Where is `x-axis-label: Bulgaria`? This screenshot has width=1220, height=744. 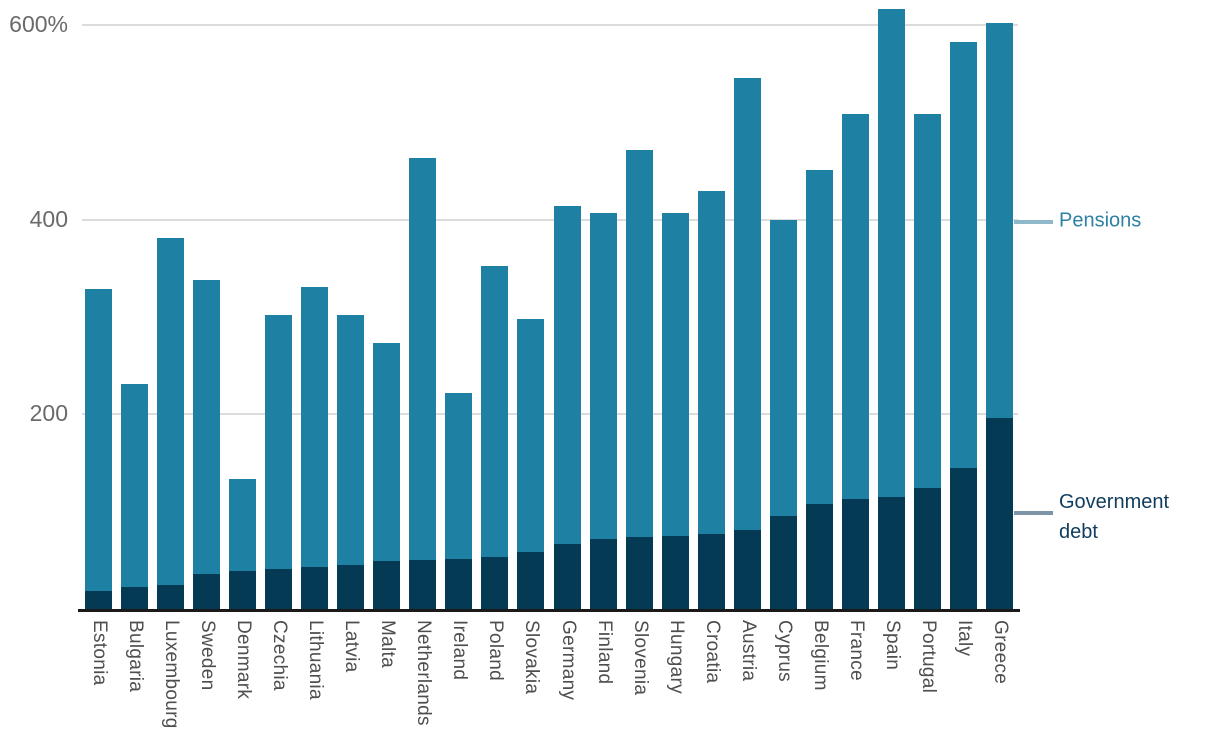 x-axis-label: Bulgaria is located at coordinates (135, 656).